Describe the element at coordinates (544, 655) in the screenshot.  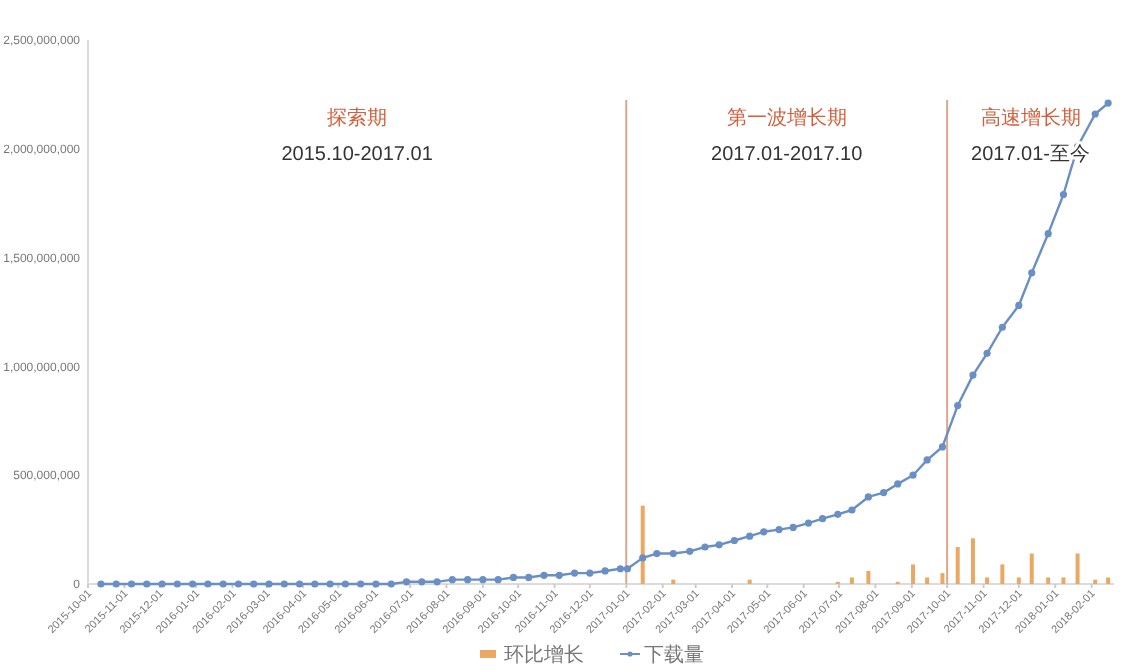
I see `legend-label: 环比增长` at that location.